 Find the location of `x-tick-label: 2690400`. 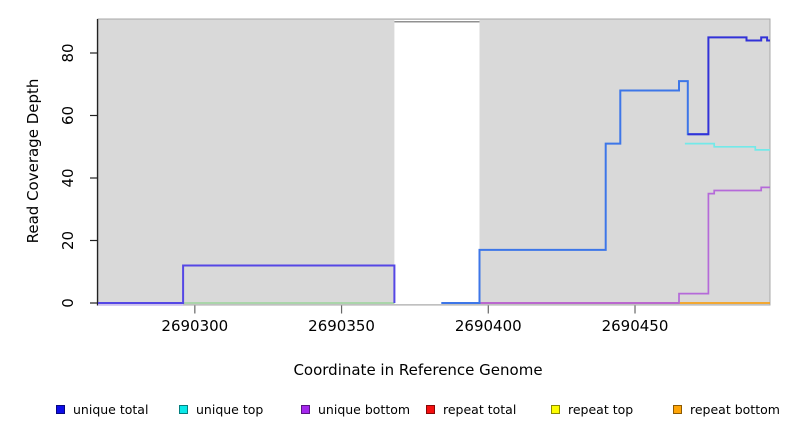

x-tick-label: 2690400 is located at coordinates (488, 326).